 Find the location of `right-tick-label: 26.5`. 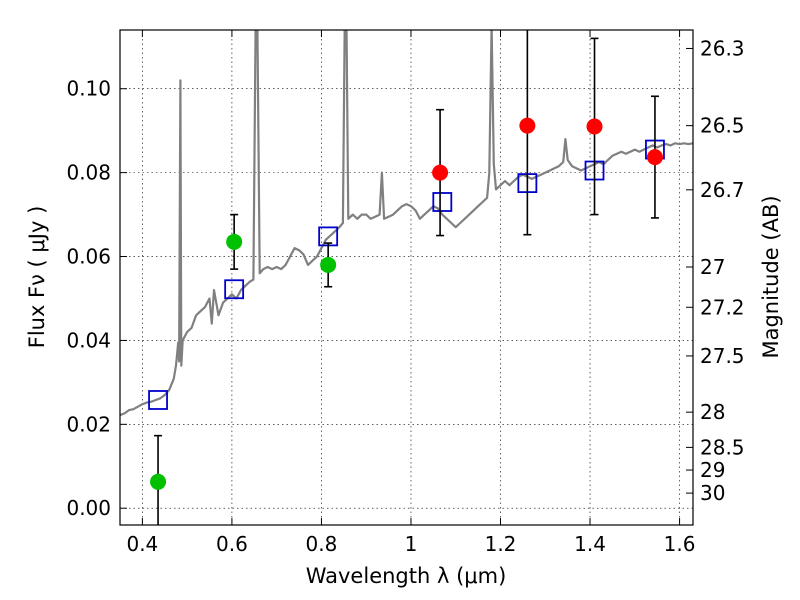

right-tick-label: 26.5 is located at coordinates (722, 126).